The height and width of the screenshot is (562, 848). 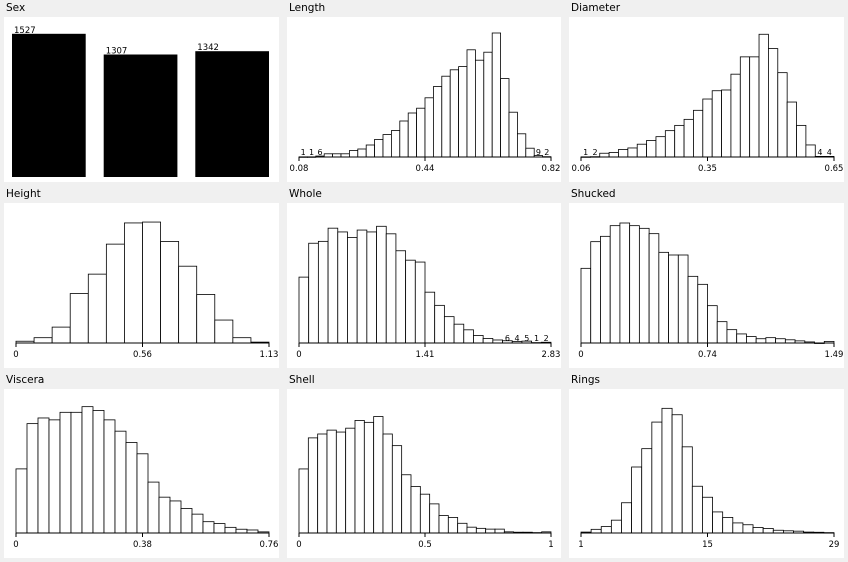 I want to click on x-tick-label: 0.82, so click(x=551, y=169).